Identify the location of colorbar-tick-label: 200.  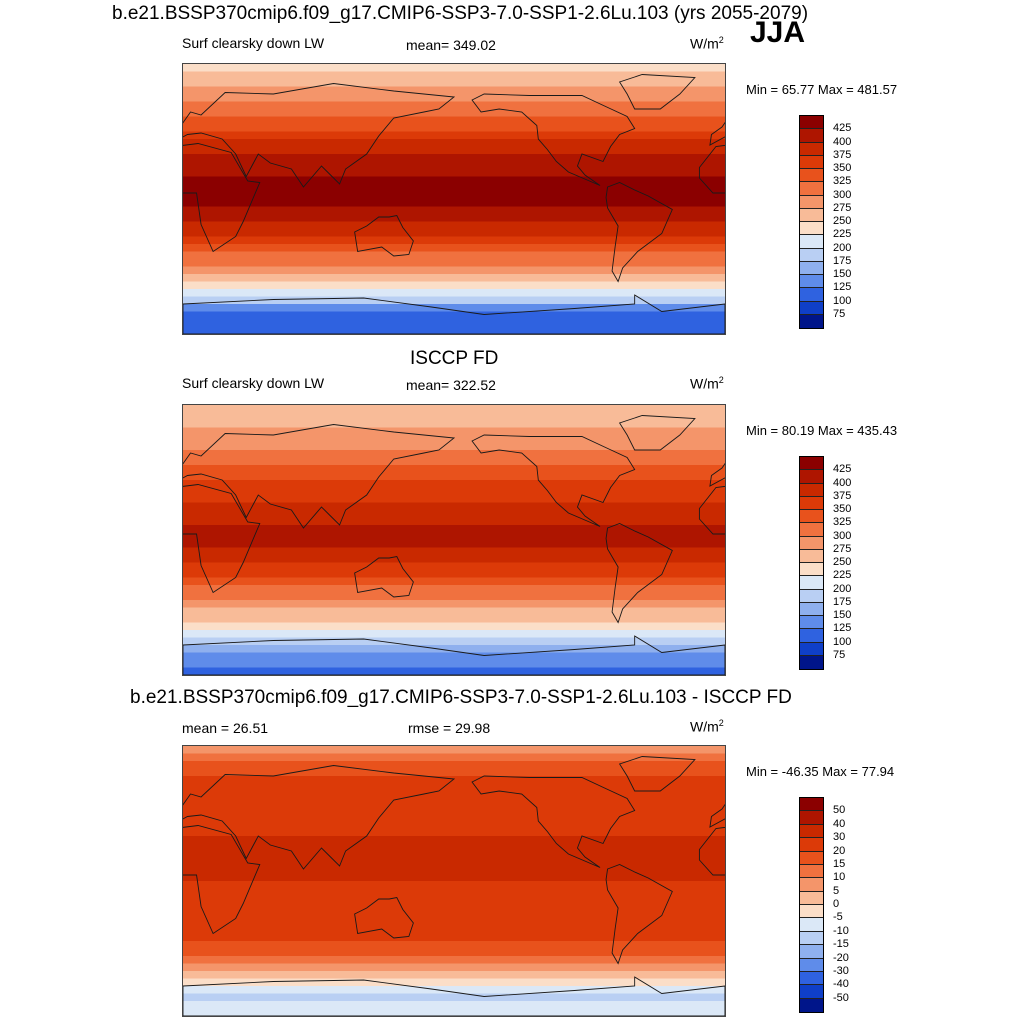
(842, 247).